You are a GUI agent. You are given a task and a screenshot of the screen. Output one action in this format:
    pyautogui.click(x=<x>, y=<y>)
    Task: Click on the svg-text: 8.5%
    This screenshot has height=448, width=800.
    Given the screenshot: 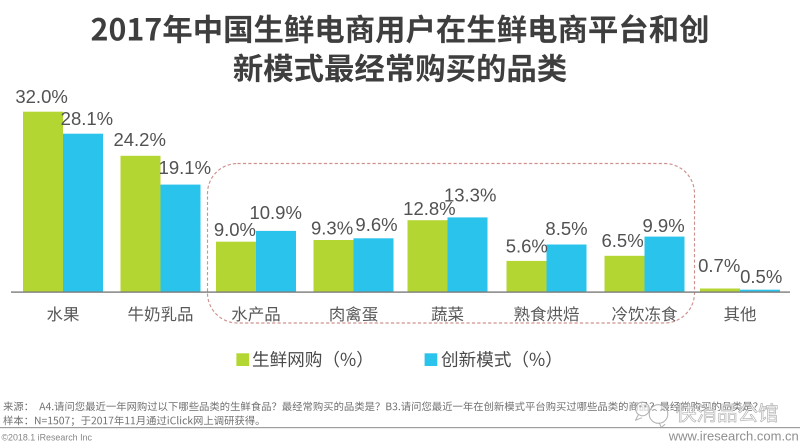 What is the action you would take?
    pyautogui.click(x=566, y=228)
    